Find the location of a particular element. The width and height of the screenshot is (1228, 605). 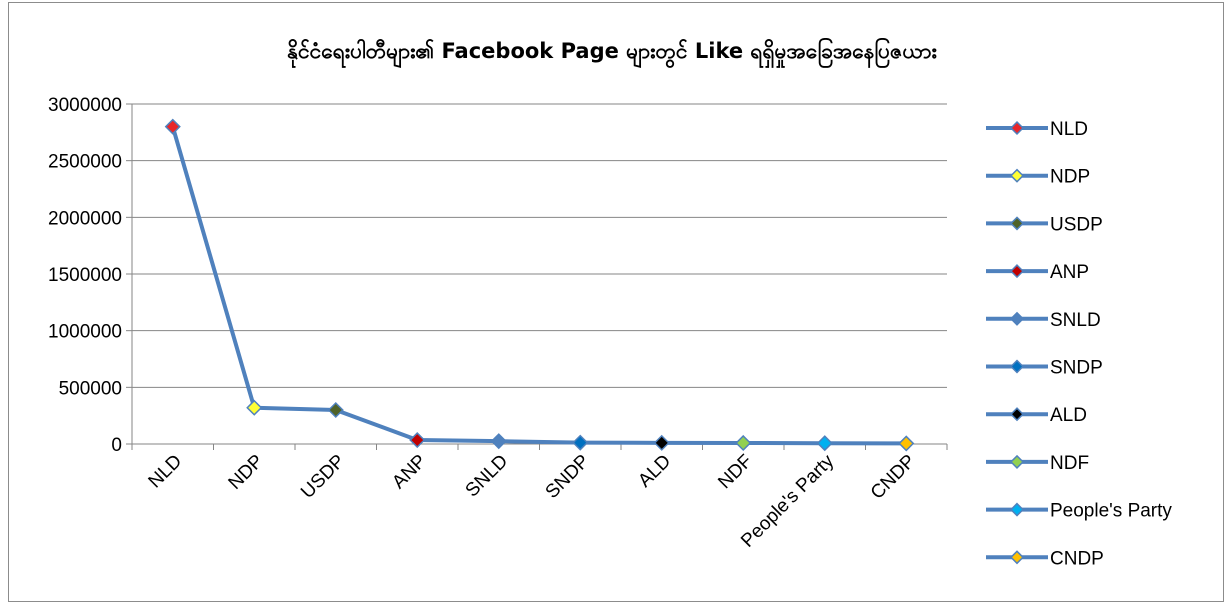

legend-label: NLD is located at coordinates (1069, 129).